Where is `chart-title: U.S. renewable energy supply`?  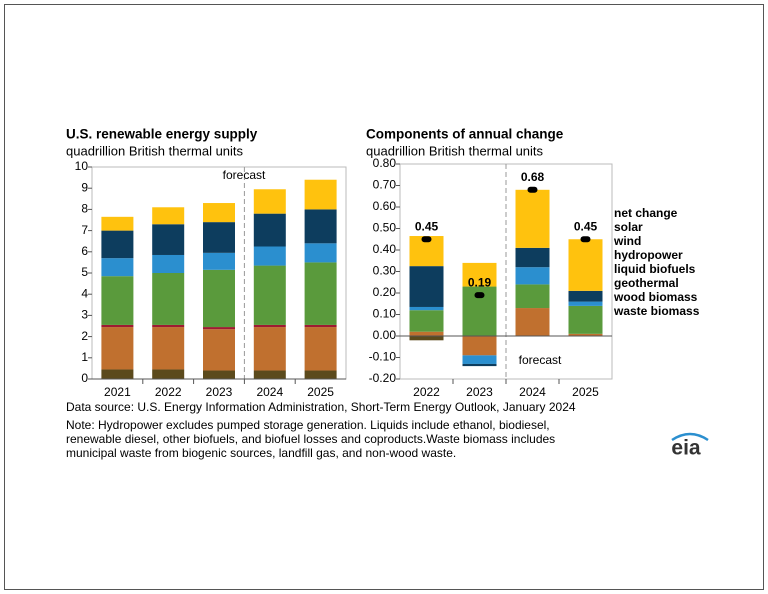 chart-title: U.S. renewable energy supply is located at coordinates (162, 134).